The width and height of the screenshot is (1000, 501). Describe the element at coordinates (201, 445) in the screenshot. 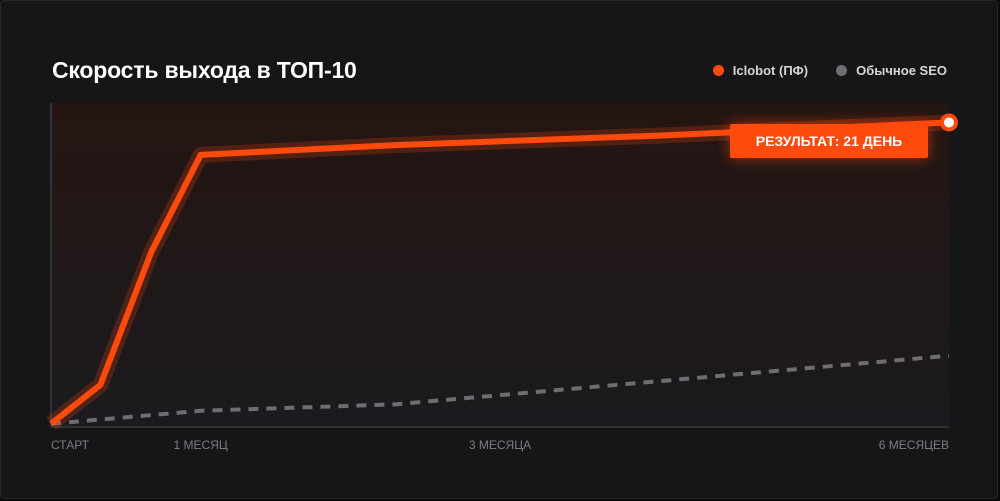

I see `x-tick-label: 1 МЕСЯЦ` at that location.